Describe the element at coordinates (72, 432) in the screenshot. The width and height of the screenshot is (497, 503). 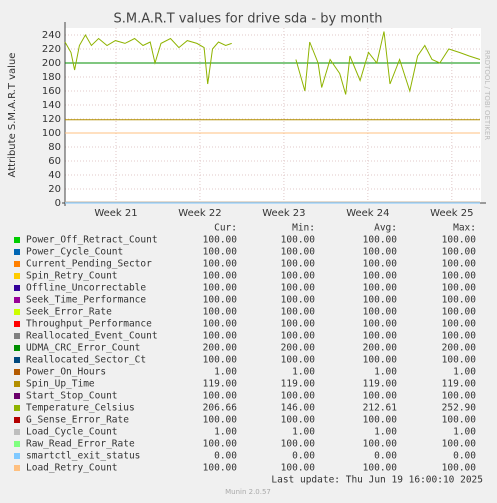
I see `legend-label: Load_Cycle_Count` at that location.